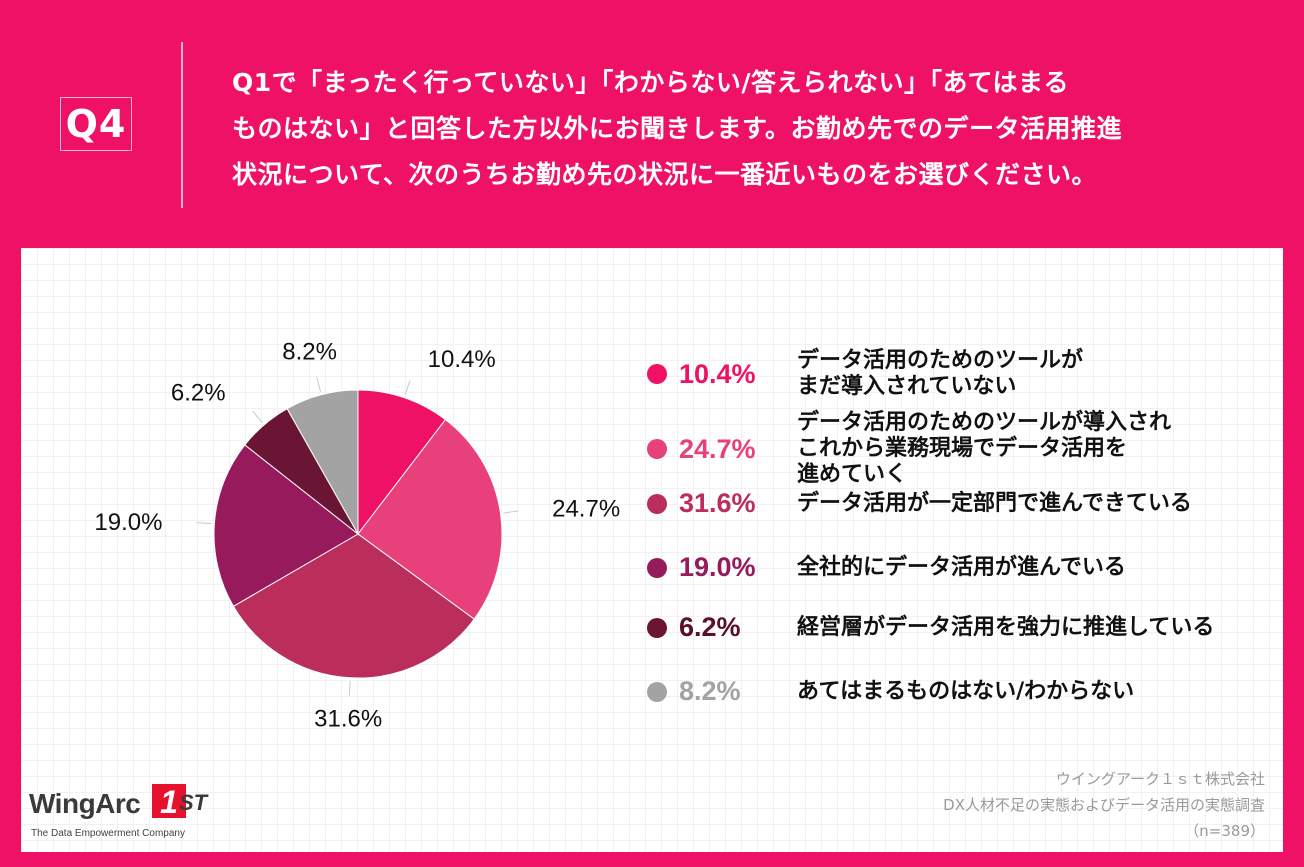  Describe the element at coordinates (717, 448) in the screenshot. I see `legend-percent-2: 24.7%` at that location.